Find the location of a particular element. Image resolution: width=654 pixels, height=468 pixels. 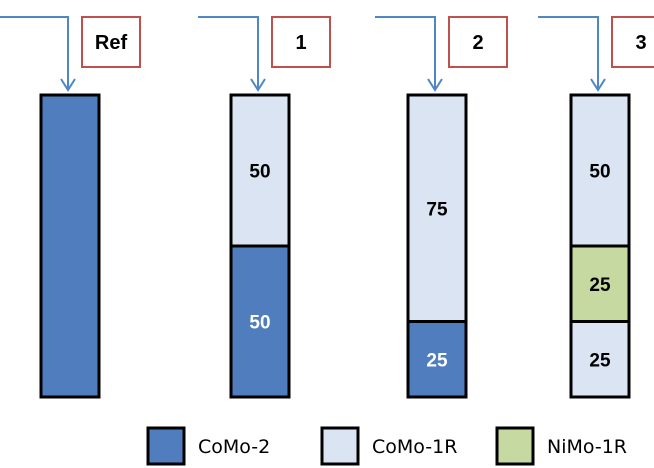

column-label-box: 1 is located at coordinates (301, 42).